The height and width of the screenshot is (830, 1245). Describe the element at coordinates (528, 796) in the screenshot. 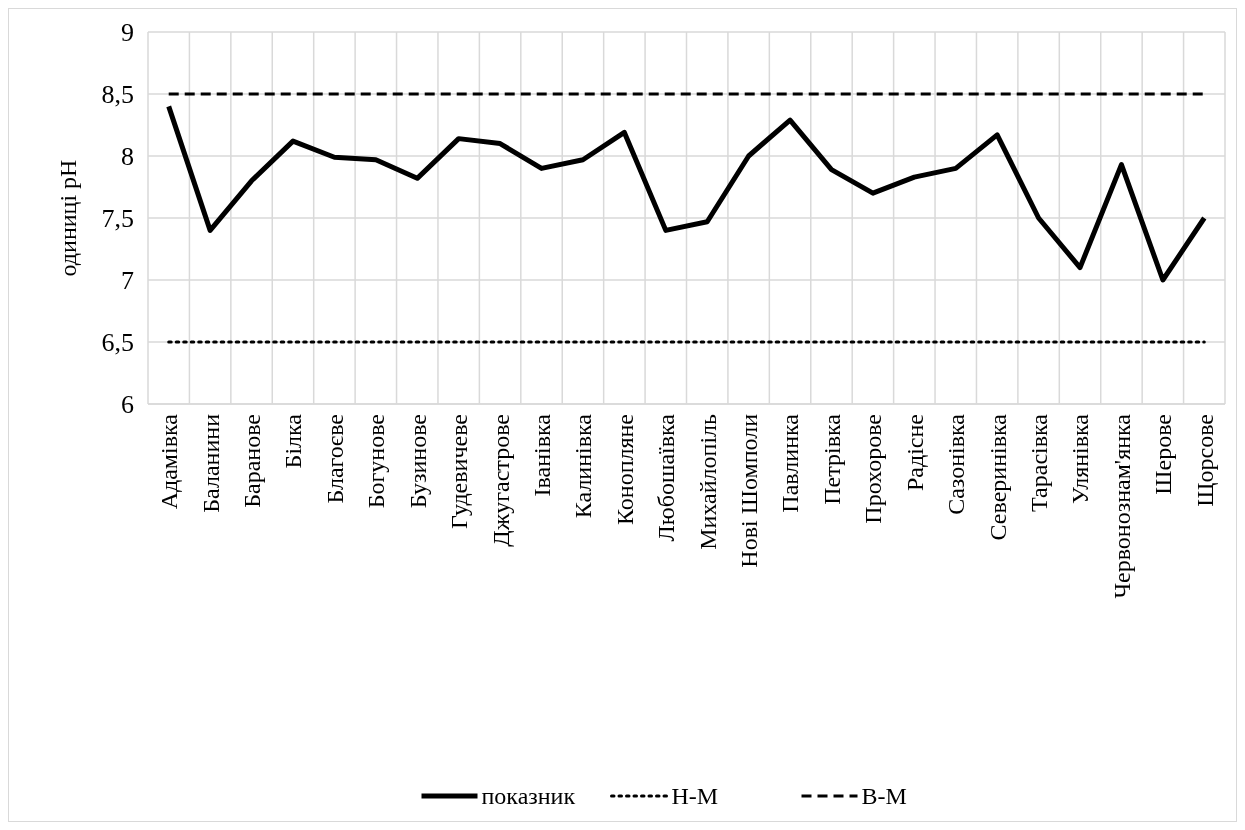

I see `legend-label: показник` at that location.